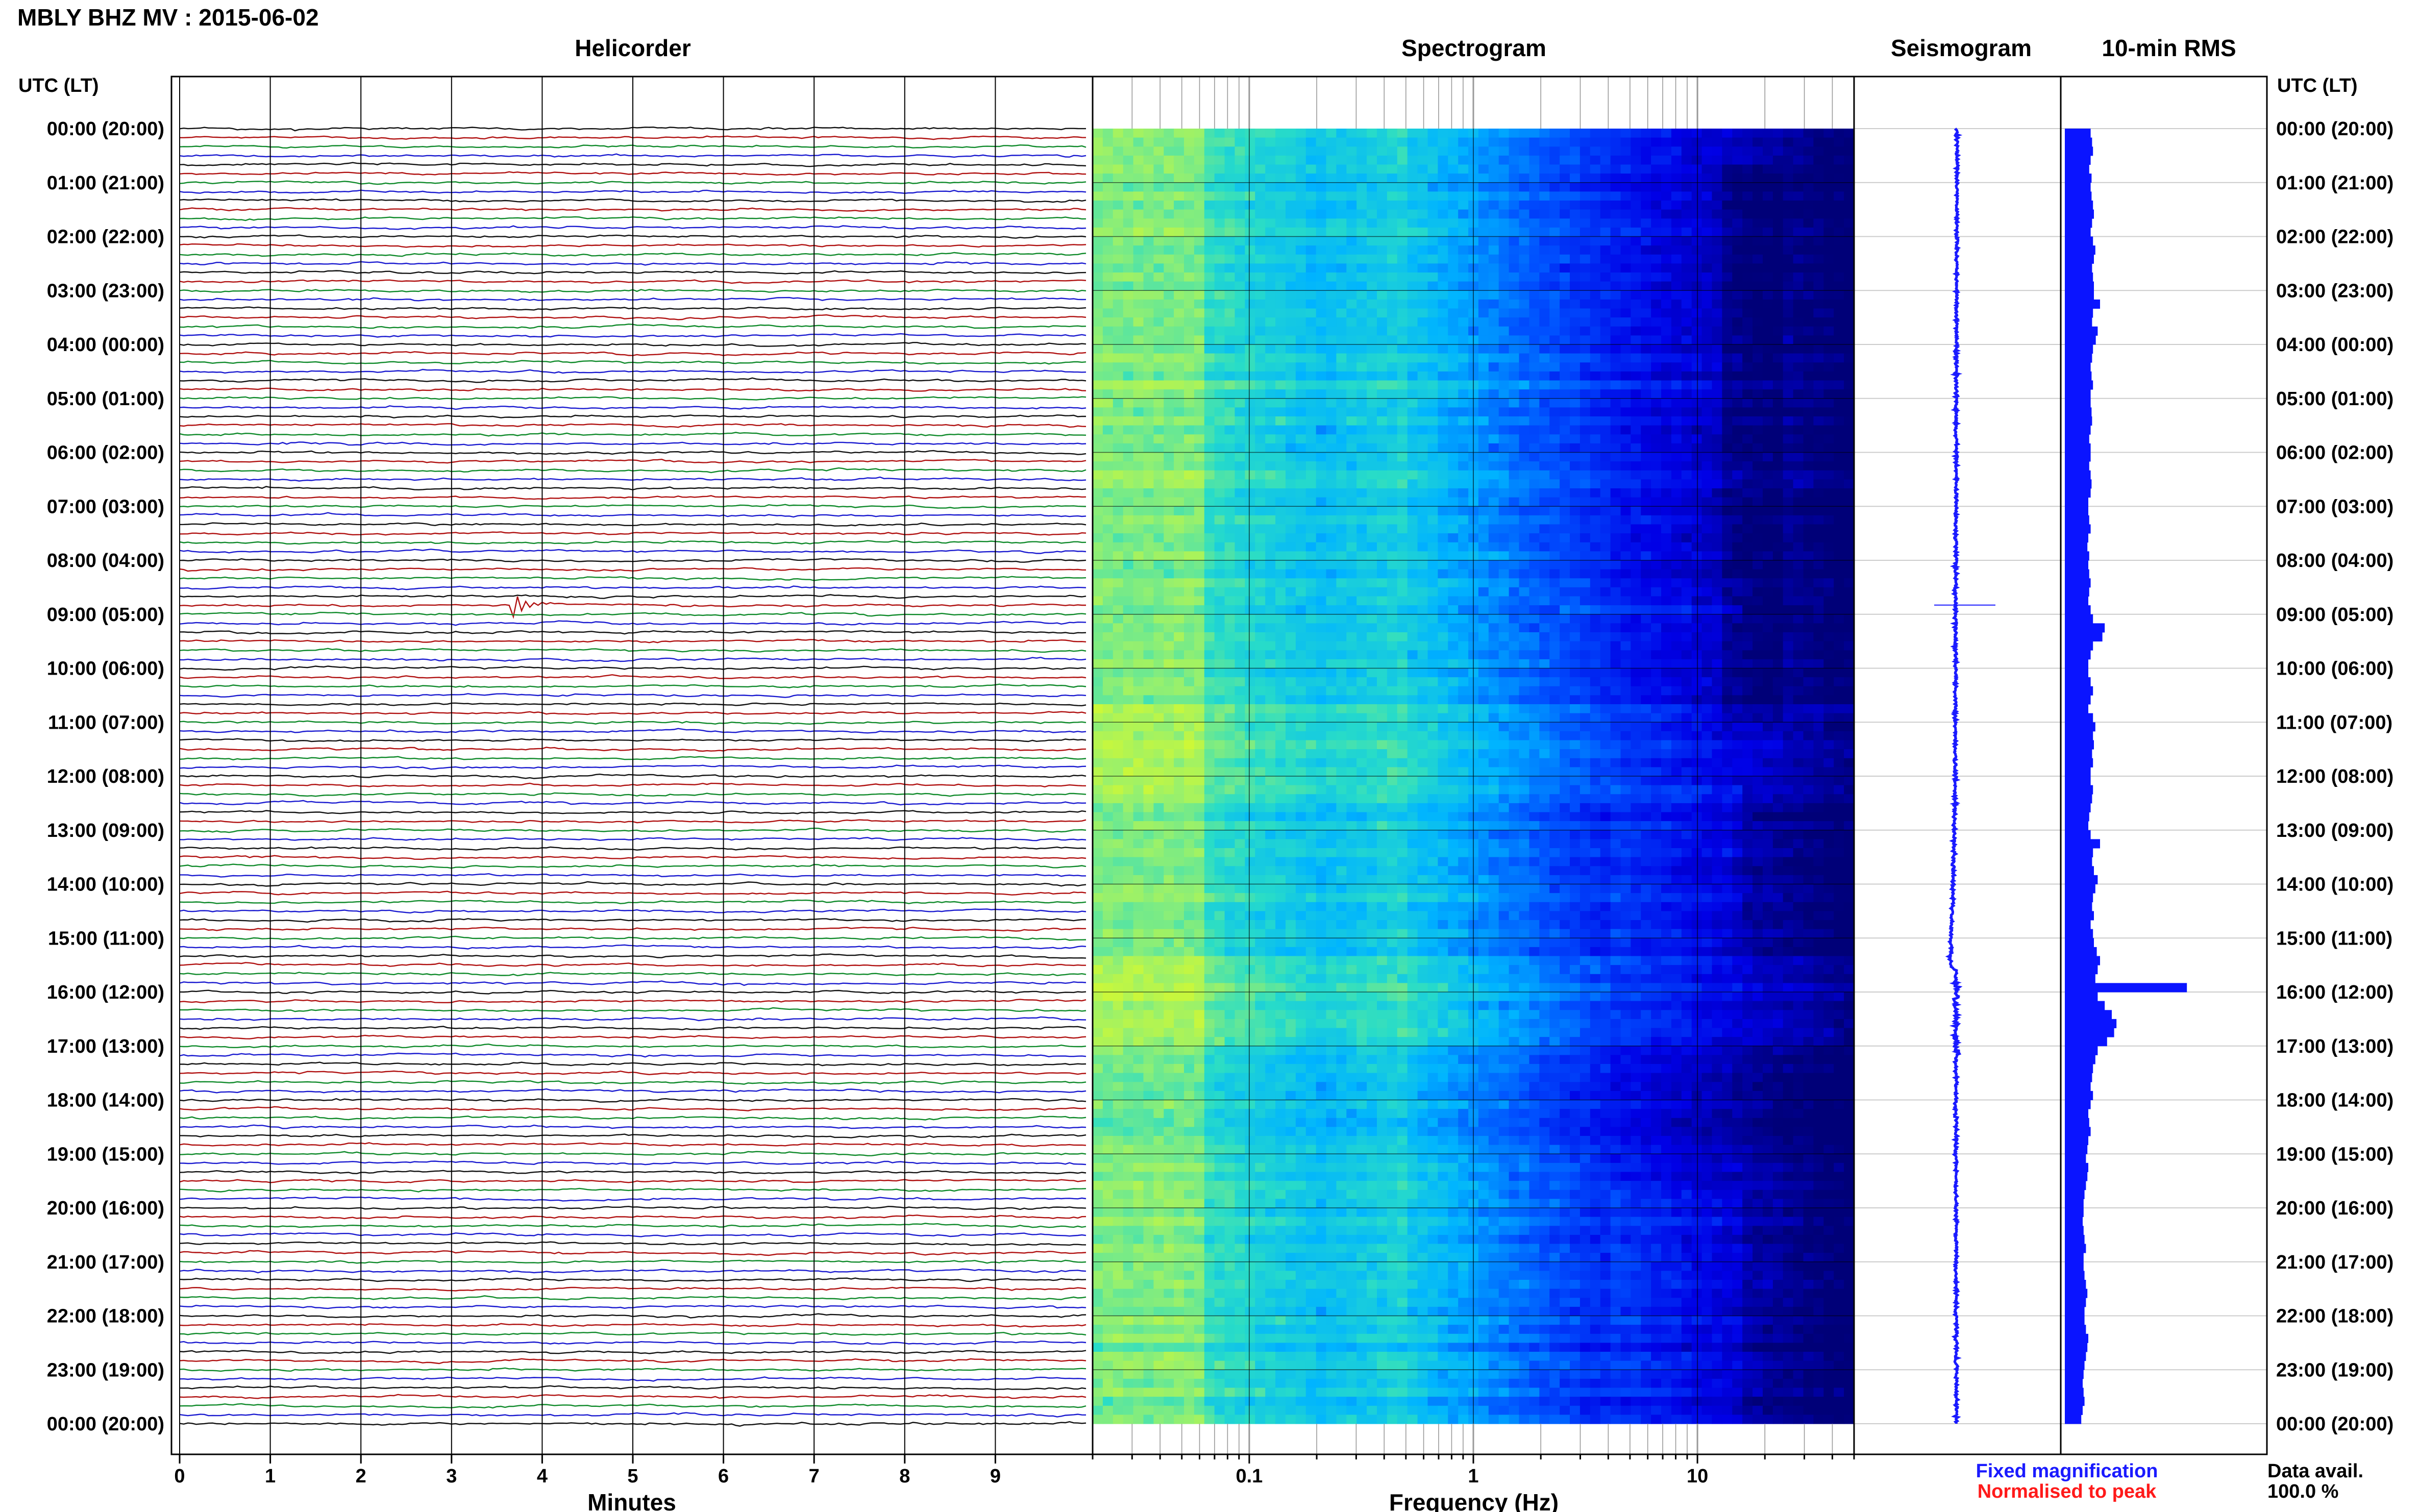  I want to click on time-label-left: 13:00 (09:00), so click(105, 830).